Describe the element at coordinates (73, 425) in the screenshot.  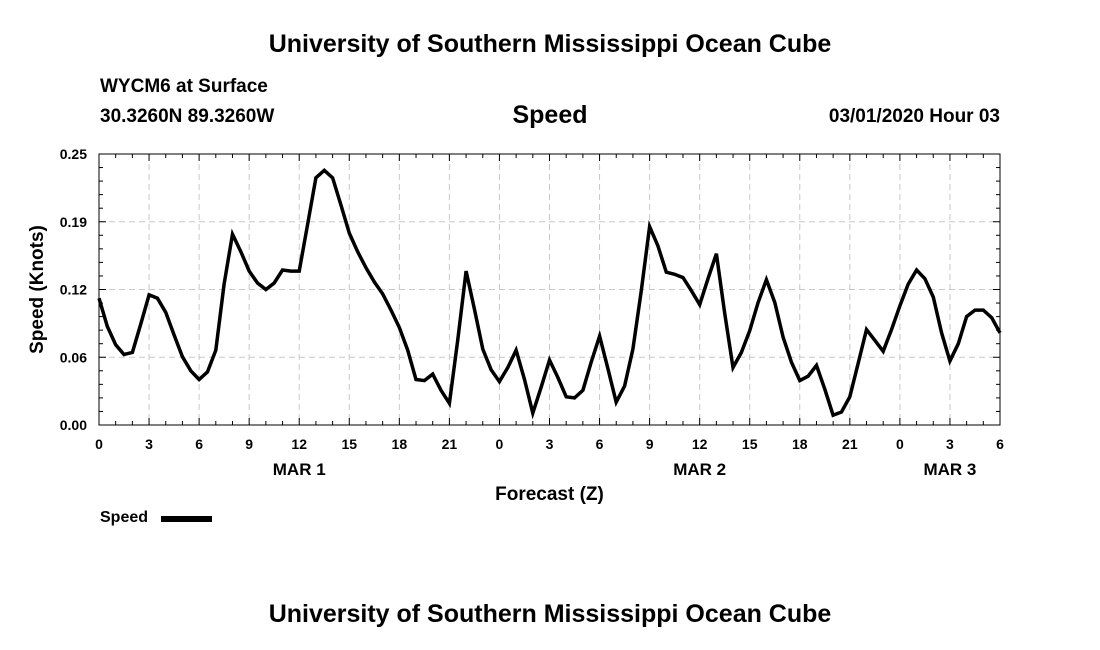
I see `y-tick-label: 0.00` at that location.